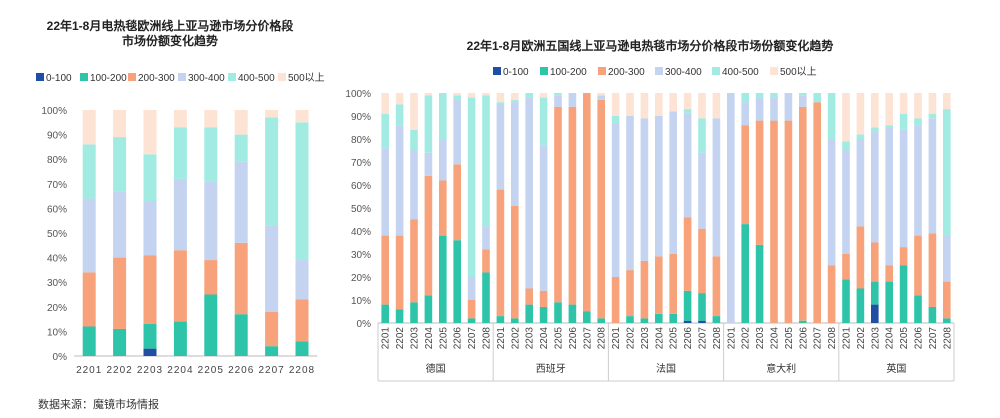 The image size is (1000, 418). What do you see at coordinates (180, 370) in the screenshot?
I see `chart1-x-tick: 2204` at bounding box center [180, 370].